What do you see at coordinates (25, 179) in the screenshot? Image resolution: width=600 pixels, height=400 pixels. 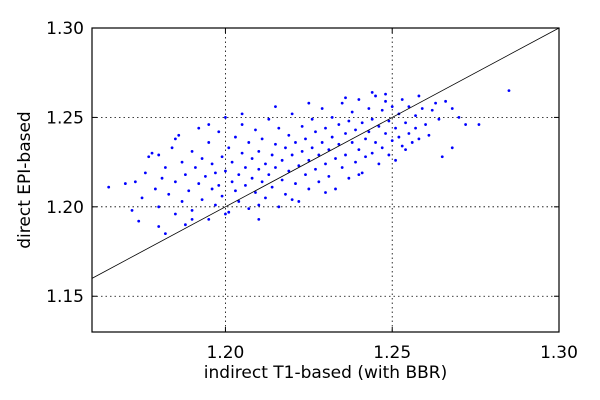 I see `y-axis-label: direct EPI-based` at bounding box center [25, 179].